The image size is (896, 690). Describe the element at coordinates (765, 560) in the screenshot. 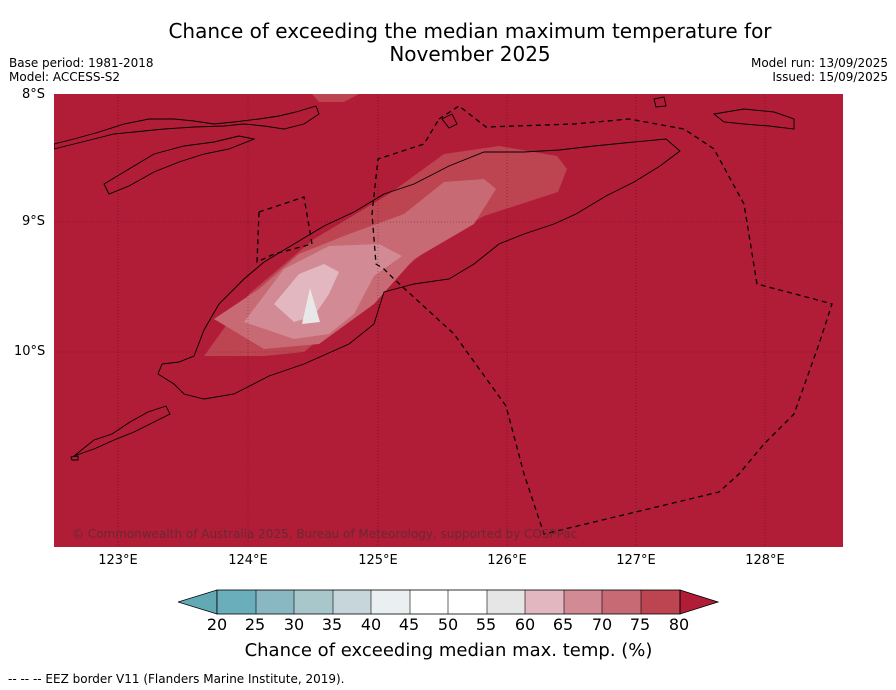

I see `lon-label-128e: 128°E` at that location.